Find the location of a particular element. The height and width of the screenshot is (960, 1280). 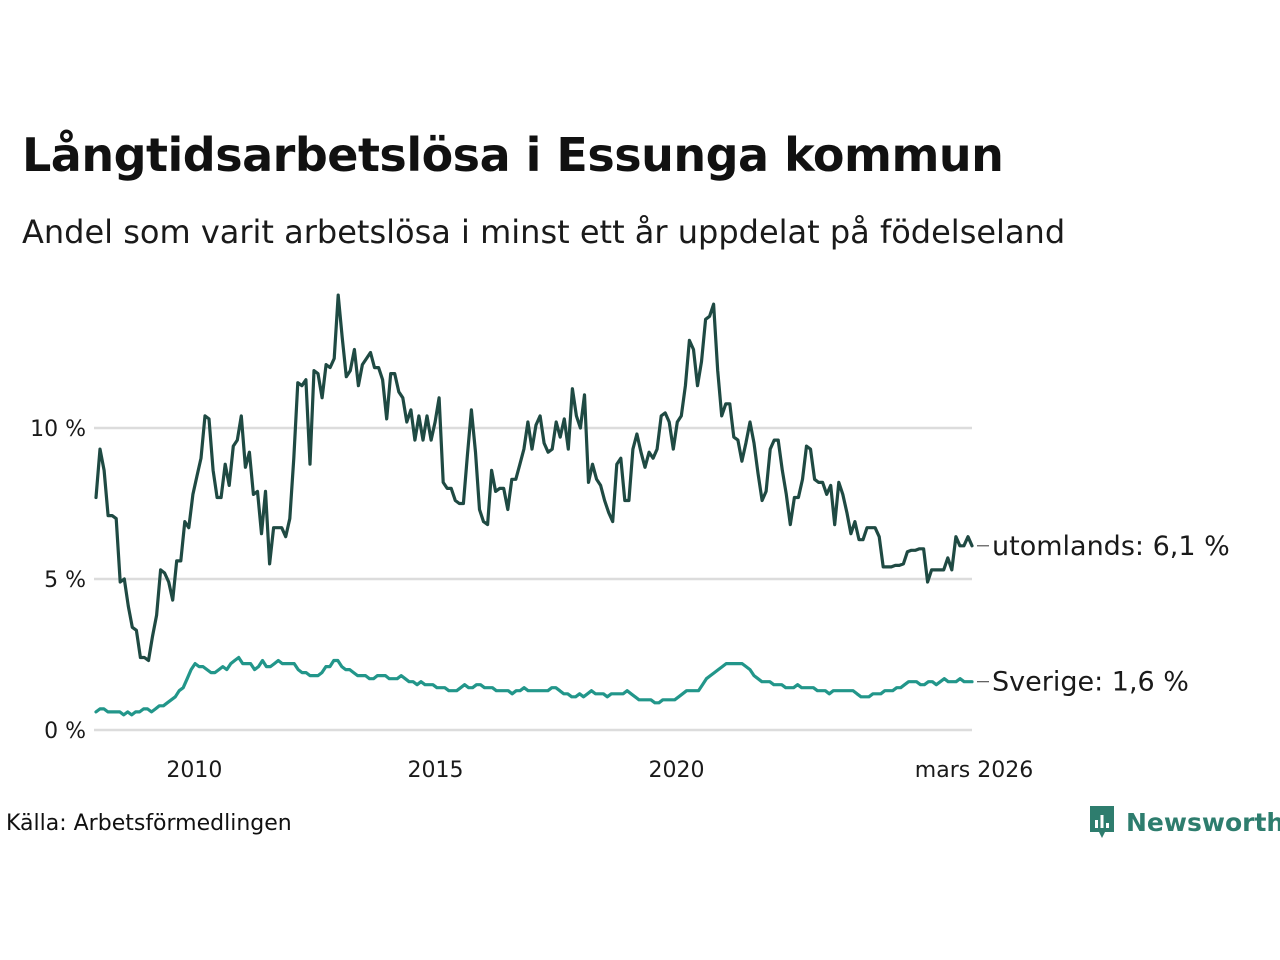

y-axis: 0 % 5 % 10 % is located at coordinates (58, 580).